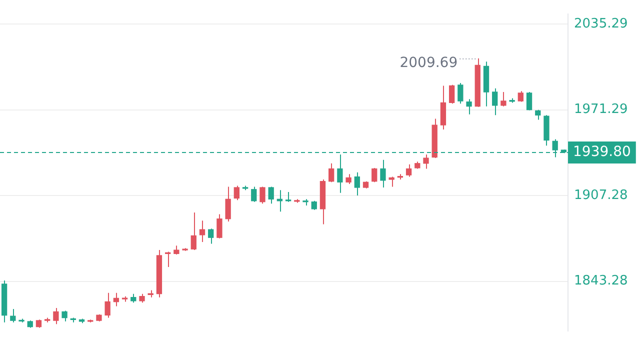 The height and width of the screenshot is (345, 640). I want to click on y-tick-label: 2035.29, so click(601, 24).